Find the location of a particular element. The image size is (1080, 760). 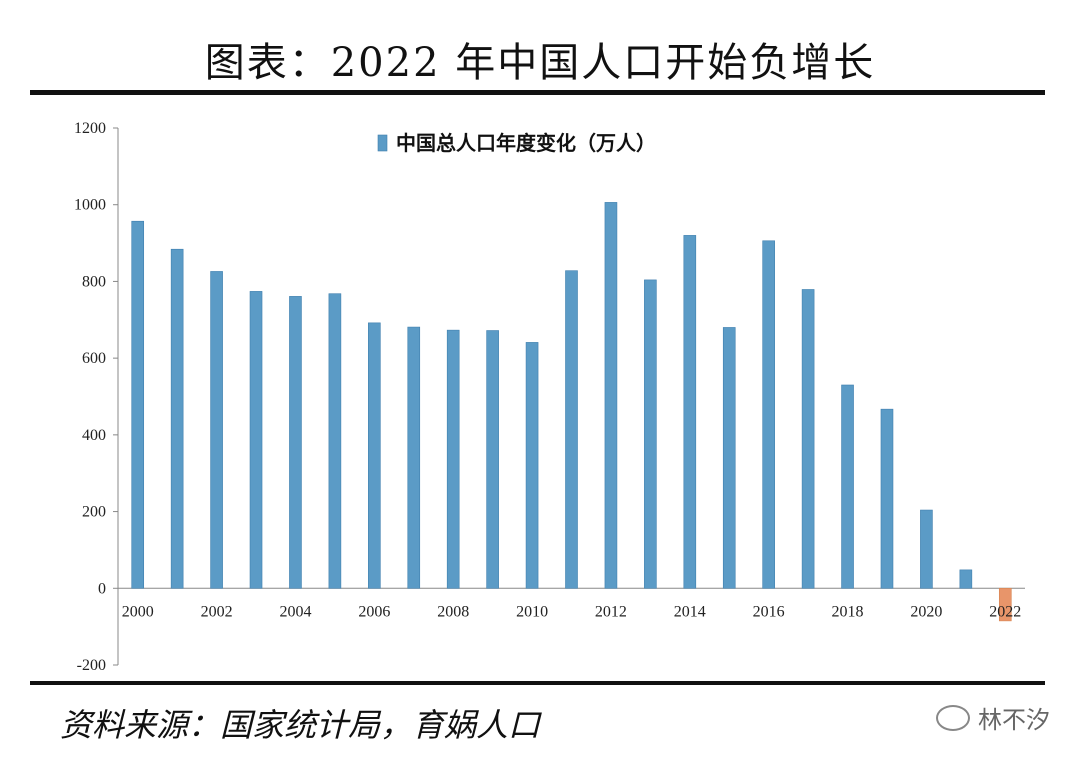

bar-2003 is located at coordinates (256, 440).